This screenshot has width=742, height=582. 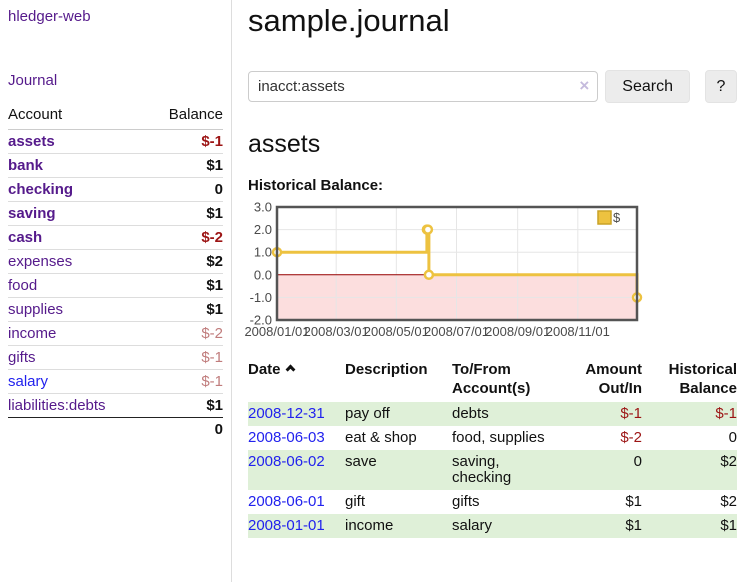 I want to click on transaction-description: save, so click(x=398, y=470).